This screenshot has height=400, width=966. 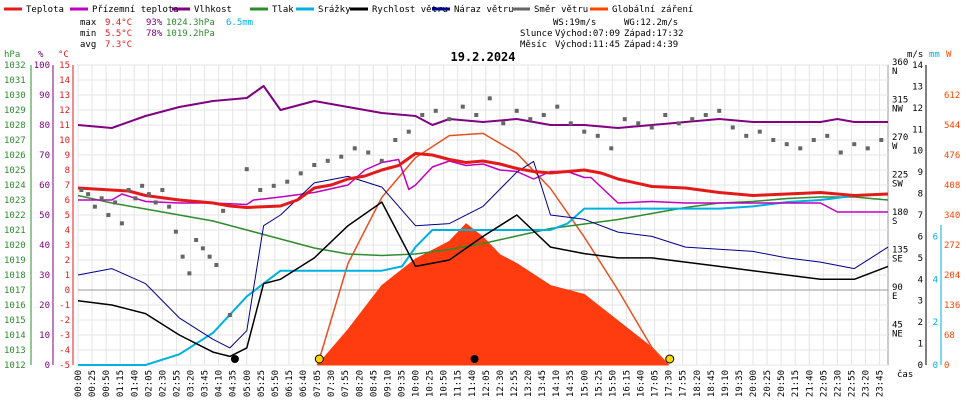 I want to click on x-tick-label: 22:30, so click(x=838, y=383).